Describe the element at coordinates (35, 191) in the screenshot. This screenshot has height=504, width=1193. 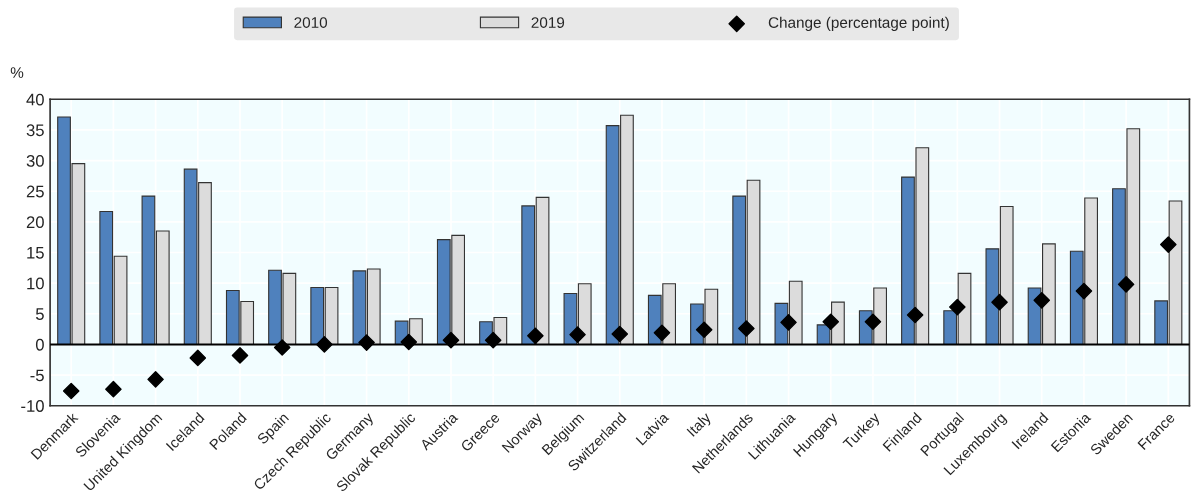
I see `y-tick-label: 25` at that location.